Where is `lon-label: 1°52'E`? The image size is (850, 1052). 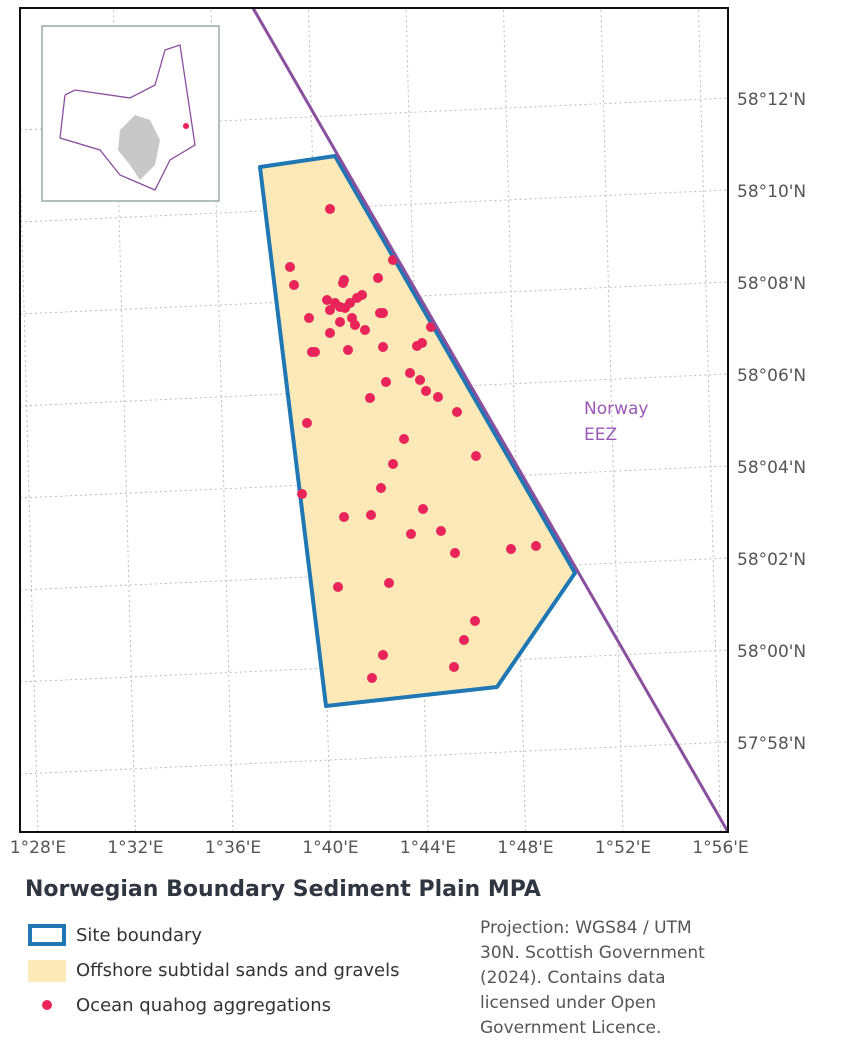
lon-label: 1°52'E is located at coordinates (623, 848).